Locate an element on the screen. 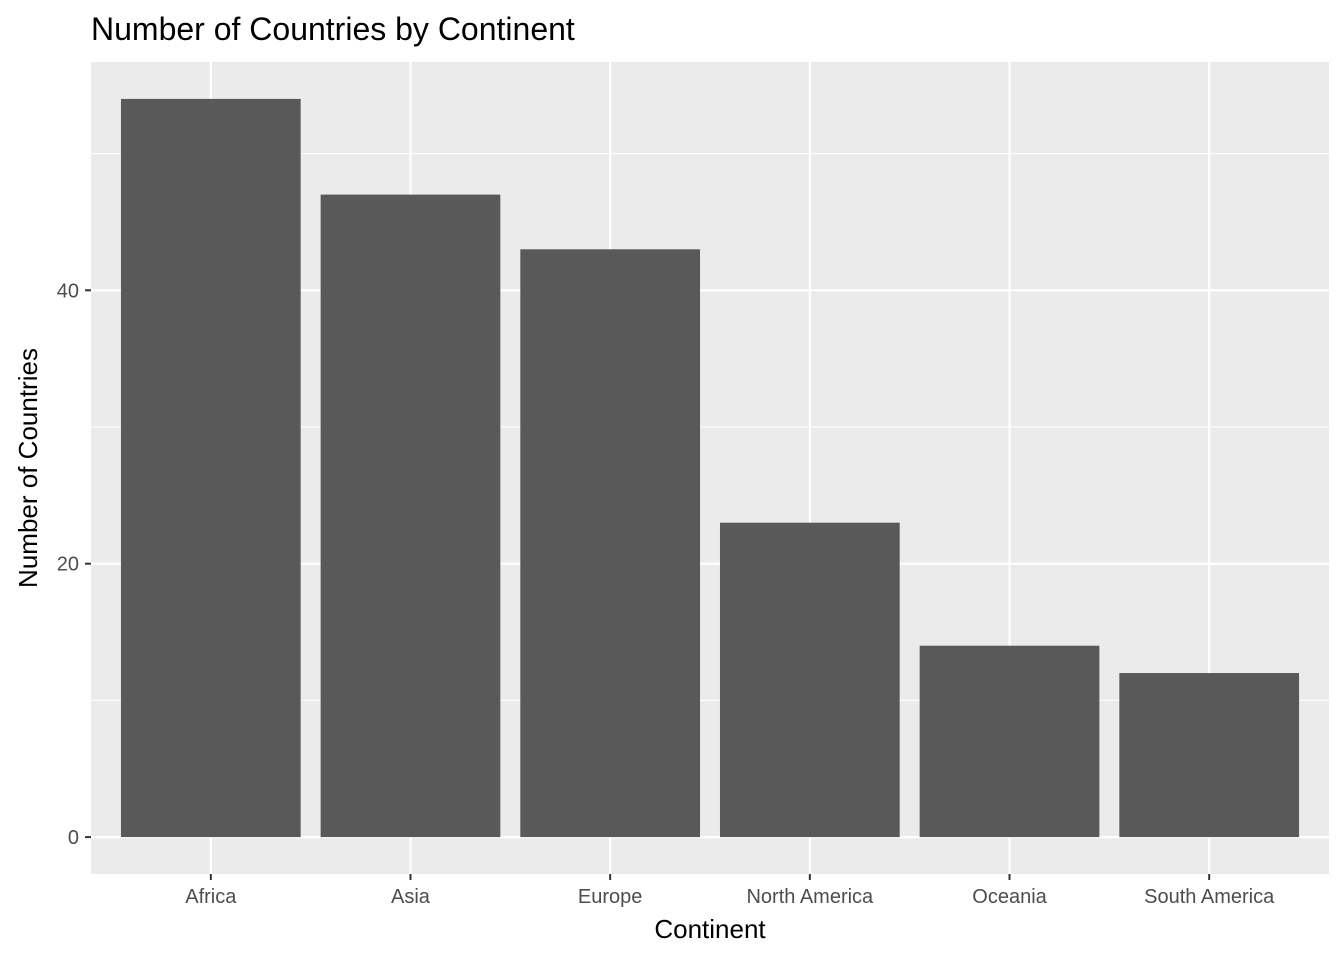 The image size is (1344, 960). y-tick-label: 40 is located at coordinates (68, 291).